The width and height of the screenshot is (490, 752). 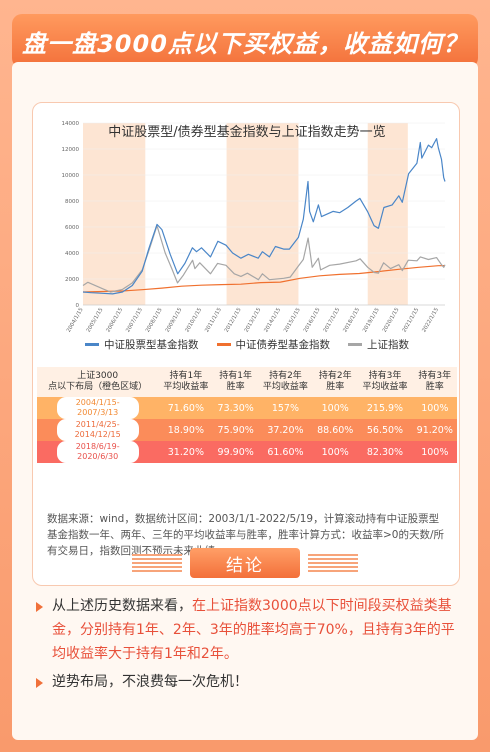 I want to click on legend-item-1: 中证股票型基金指数, so click(x=142, y=344).